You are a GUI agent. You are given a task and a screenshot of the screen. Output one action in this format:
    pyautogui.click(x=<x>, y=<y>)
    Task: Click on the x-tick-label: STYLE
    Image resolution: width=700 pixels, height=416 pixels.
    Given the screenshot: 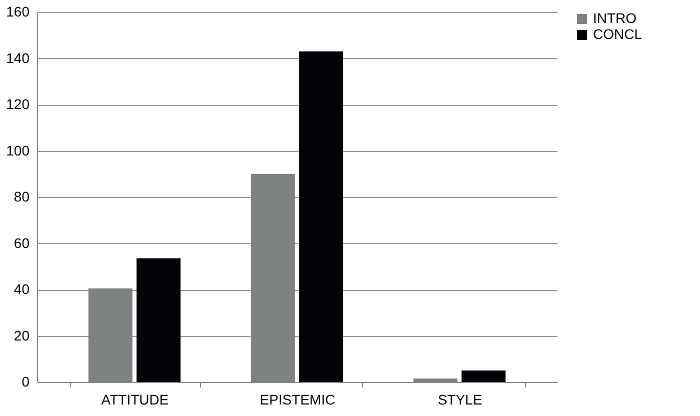 What is the action you would take?
    pyautogui.click(x=460, y=400)
    